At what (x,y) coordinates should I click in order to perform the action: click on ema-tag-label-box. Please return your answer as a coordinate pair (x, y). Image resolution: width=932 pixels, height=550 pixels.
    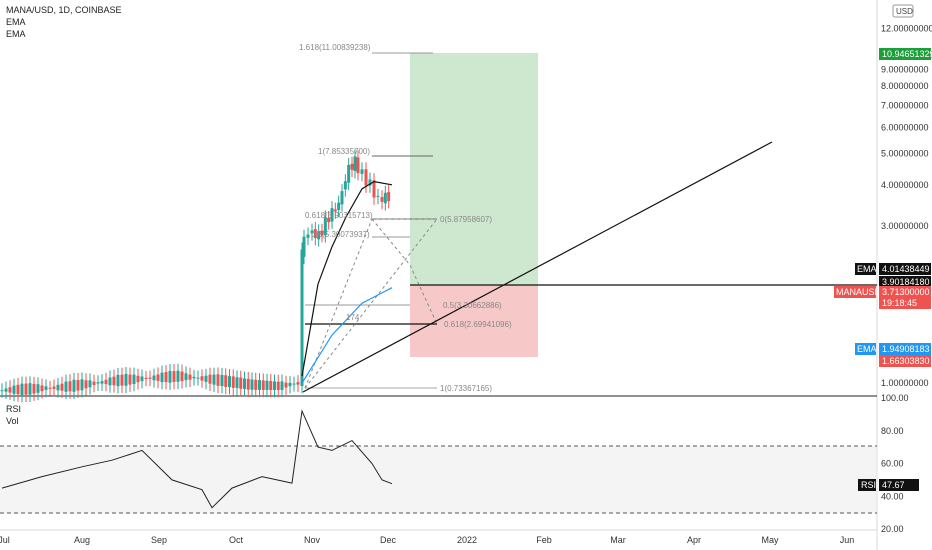
    Looking at the image, I should click on (865, 269).